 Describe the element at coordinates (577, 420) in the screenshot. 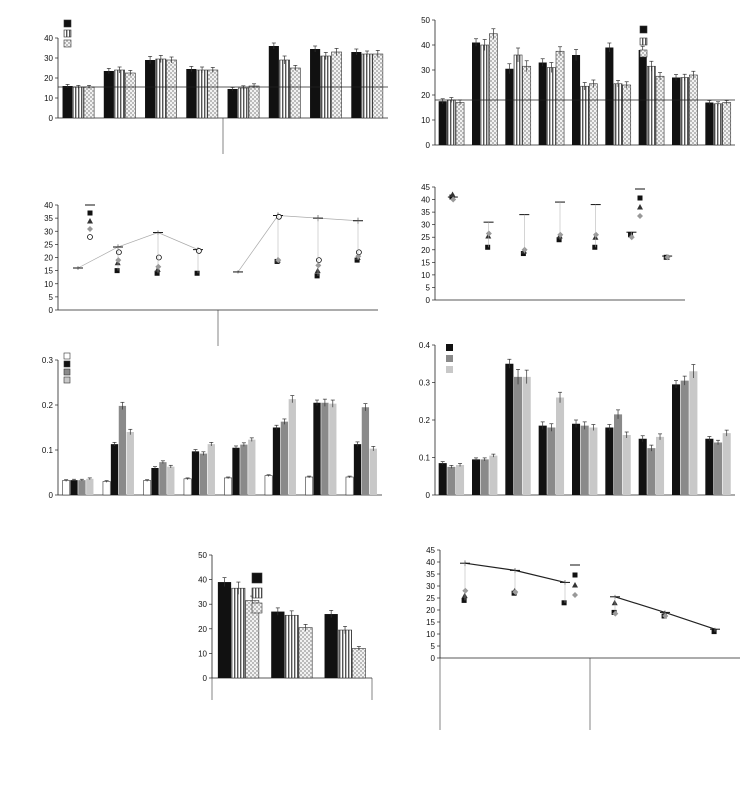

I see `panel-f: 0 0.1 0.2 0.3 0.4` at that location.